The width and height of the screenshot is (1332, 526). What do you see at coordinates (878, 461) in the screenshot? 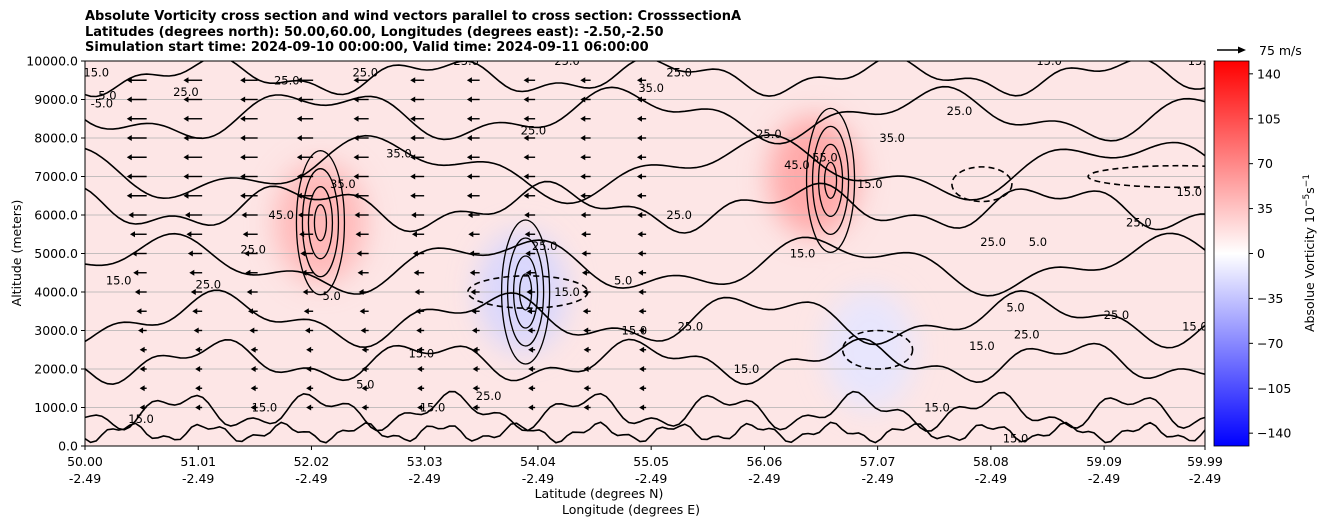
I see `x-tick-label-lat: 57.07` at bounding box center [878, 461].